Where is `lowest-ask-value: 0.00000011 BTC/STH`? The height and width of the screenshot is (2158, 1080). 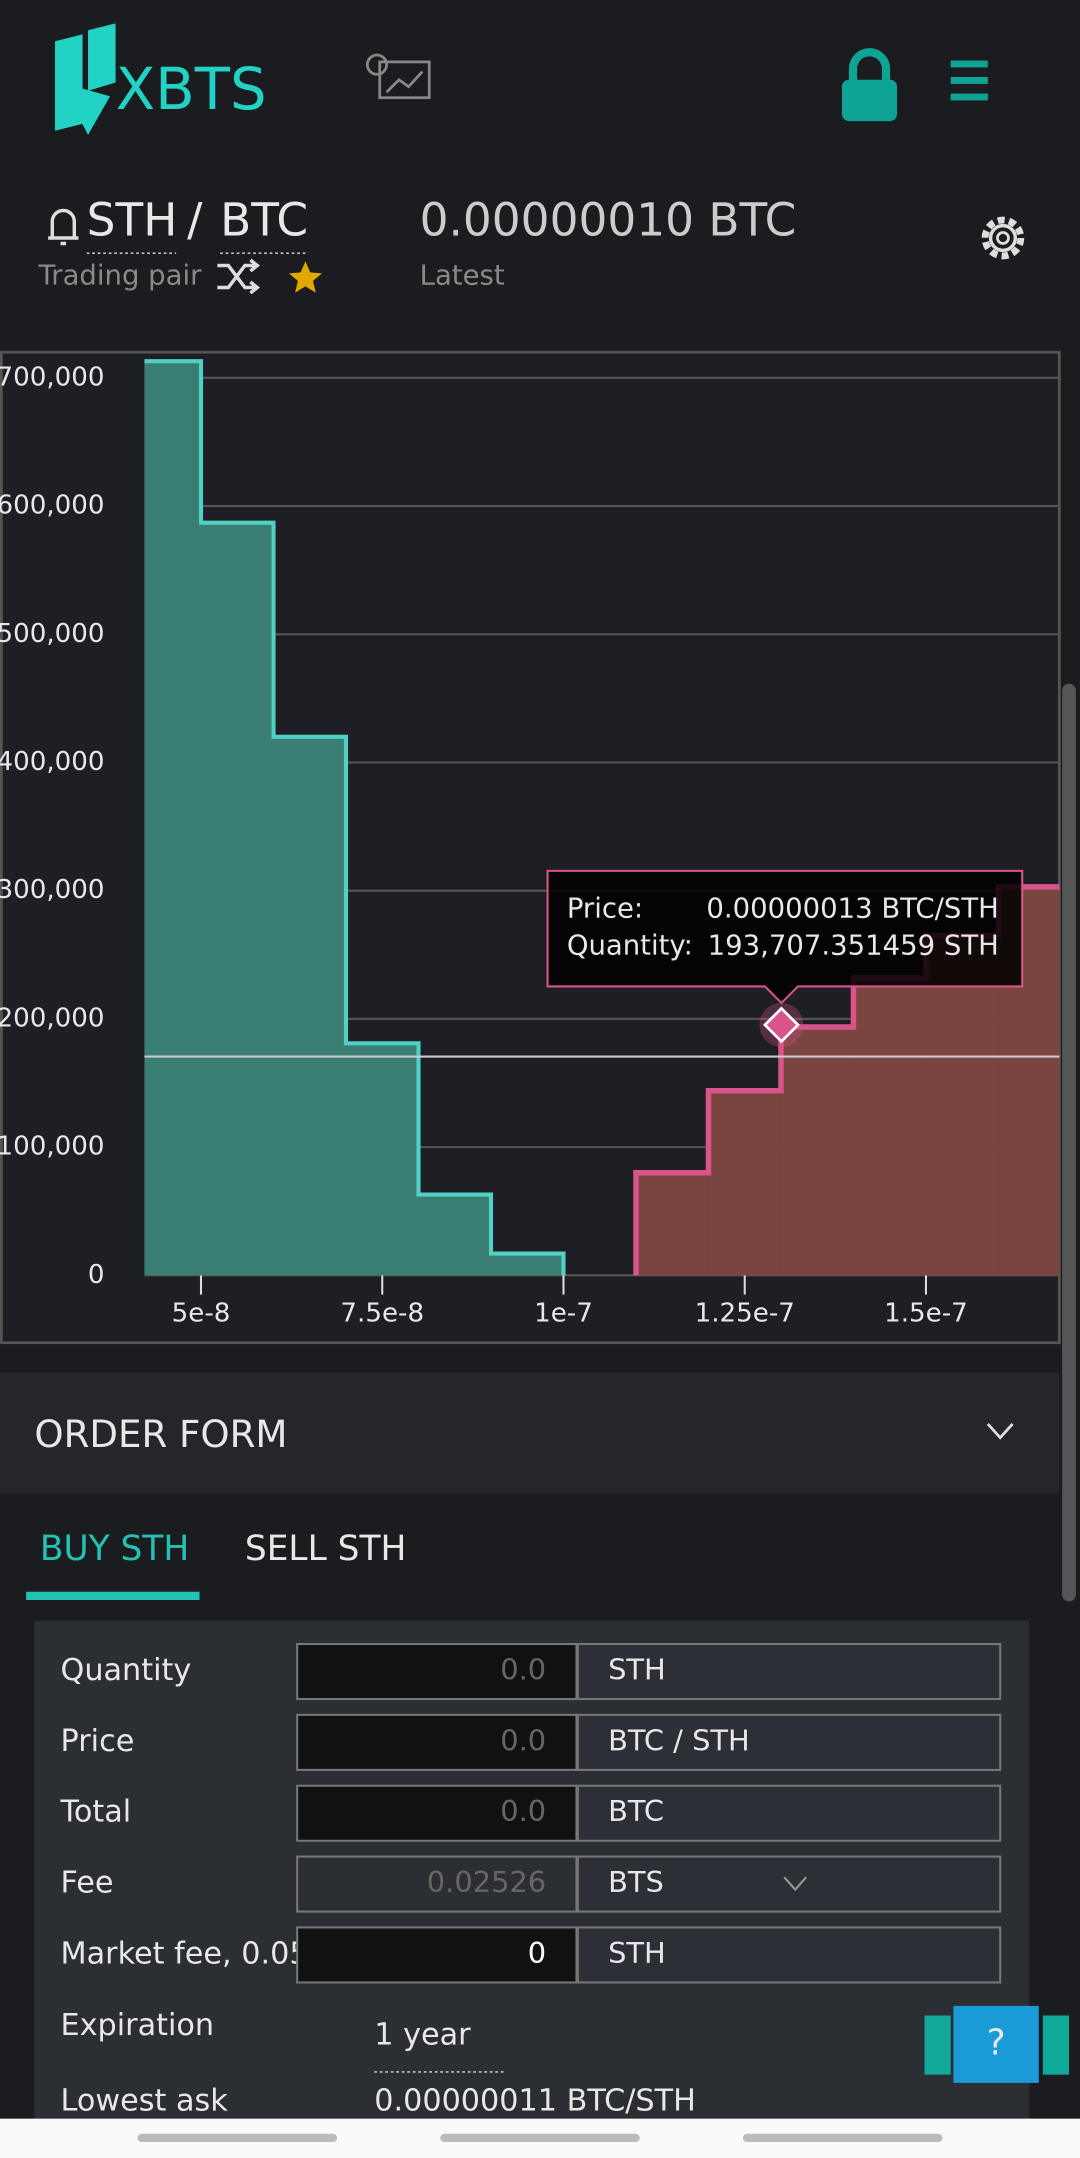
lowest-ask-value: 0.00000011 BTC/STH is located at coordinates (535, 2101).